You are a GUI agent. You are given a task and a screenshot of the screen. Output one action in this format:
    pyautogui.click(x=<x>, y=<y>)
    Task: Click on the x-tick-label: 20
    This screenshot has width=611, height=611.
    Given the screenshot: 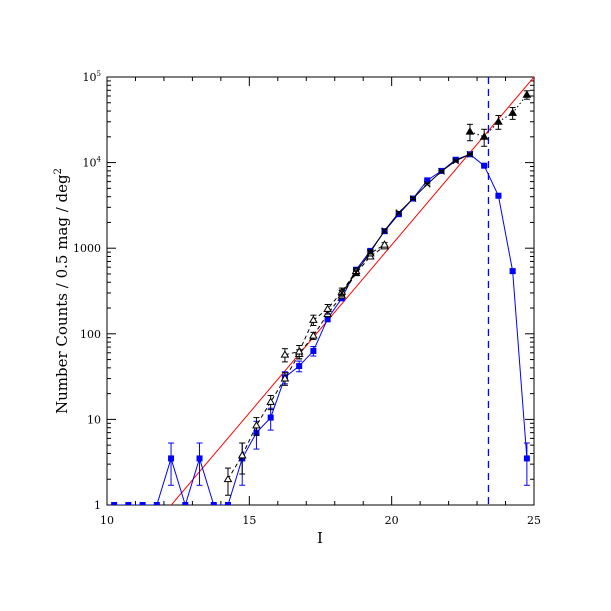 What is the action you would take?
    pyautogui.click(x=392, y=520)
    